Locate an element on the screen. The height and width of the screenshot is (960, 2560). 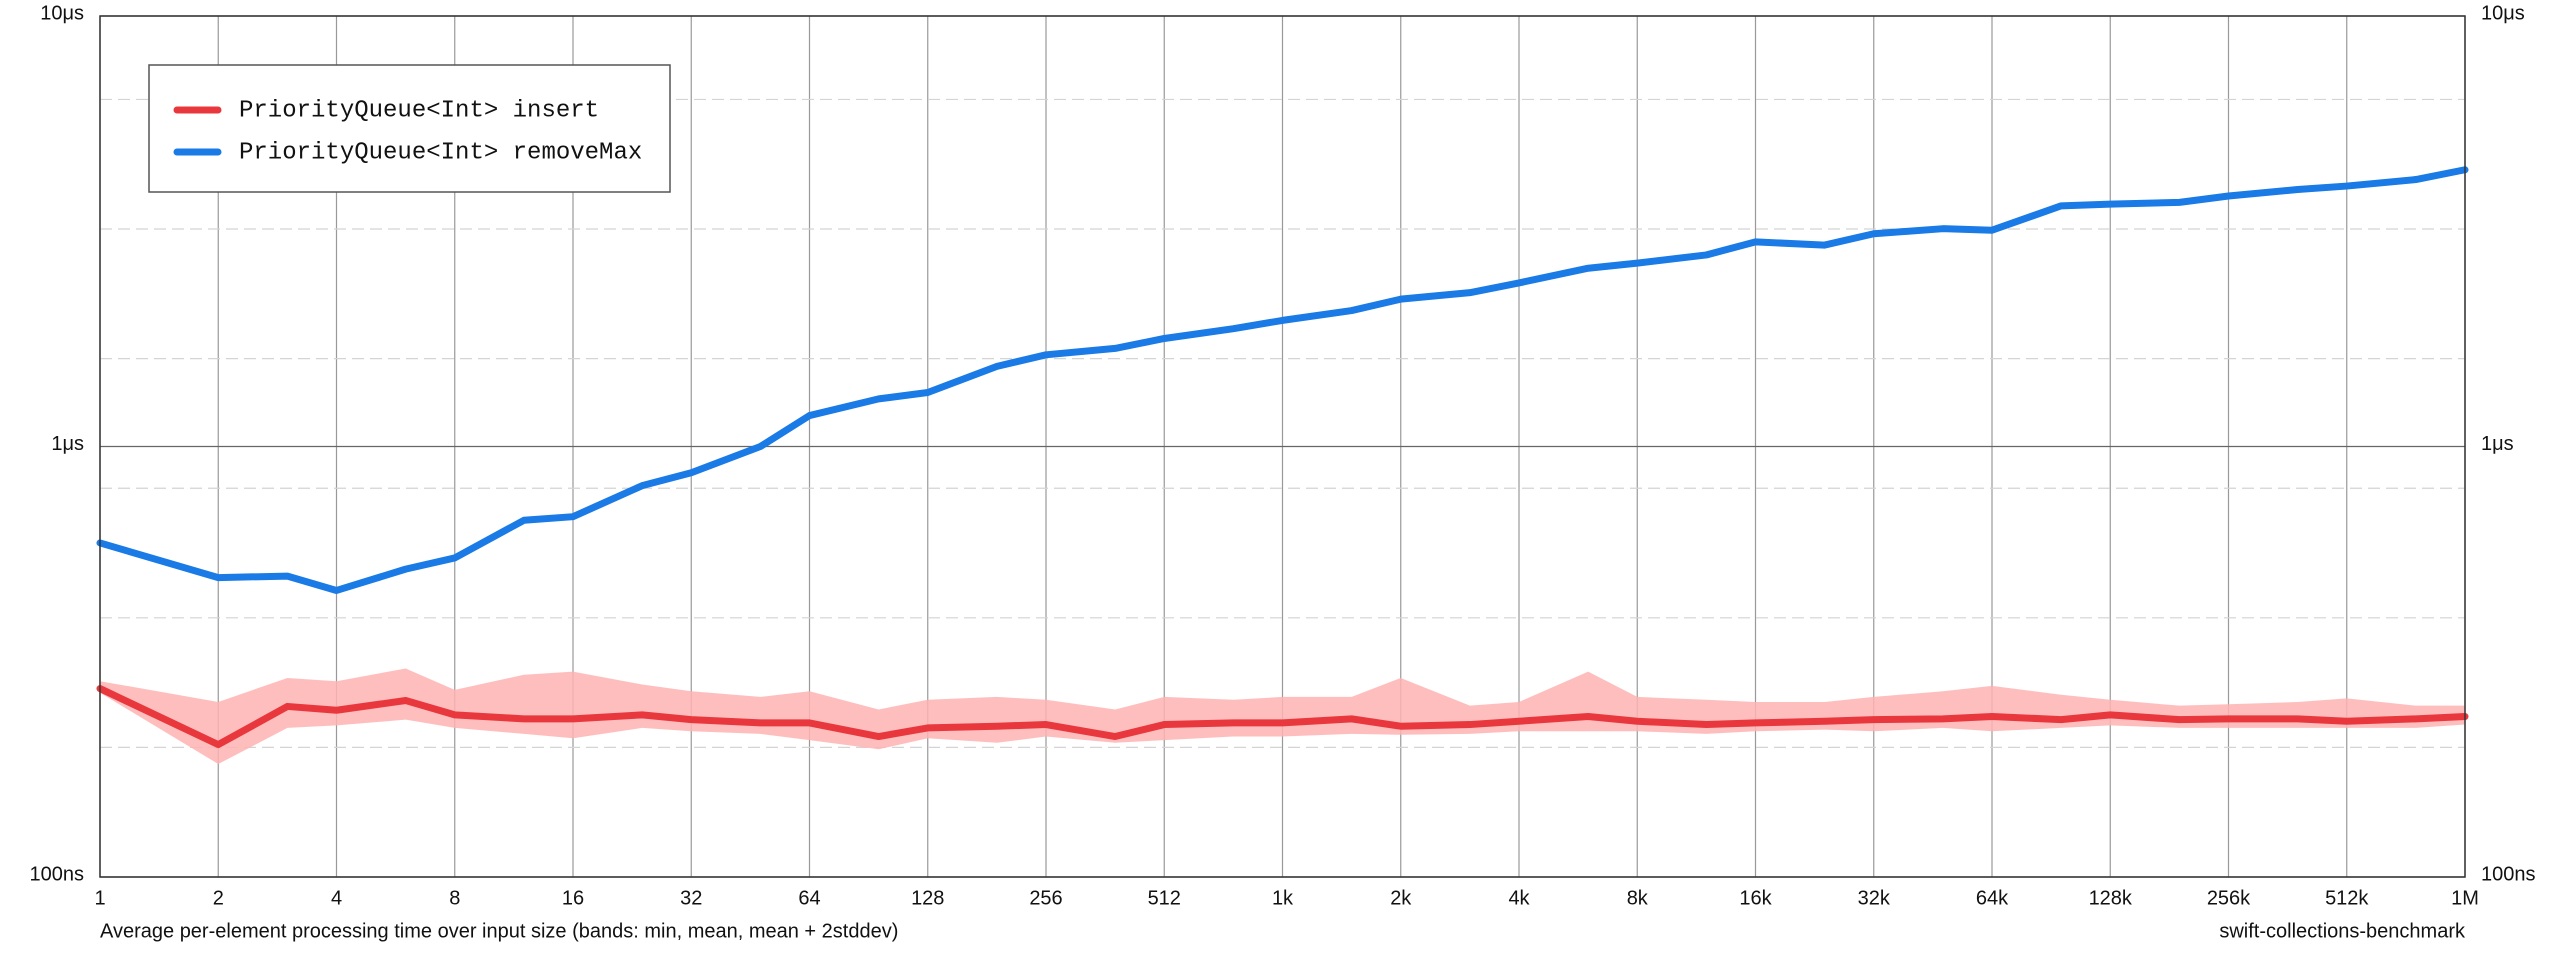
chart-source: swift-collections-benchmark is located at coordinates (2342, 931).